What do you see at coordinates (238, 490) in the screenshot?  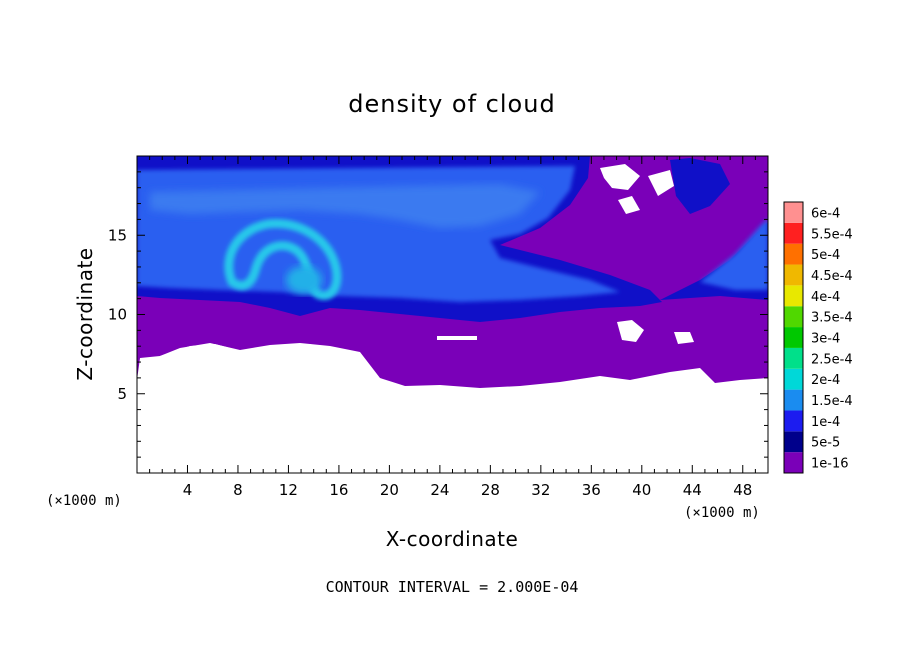 I see `x-tick-label: 8` at bounding box center [238, 490].